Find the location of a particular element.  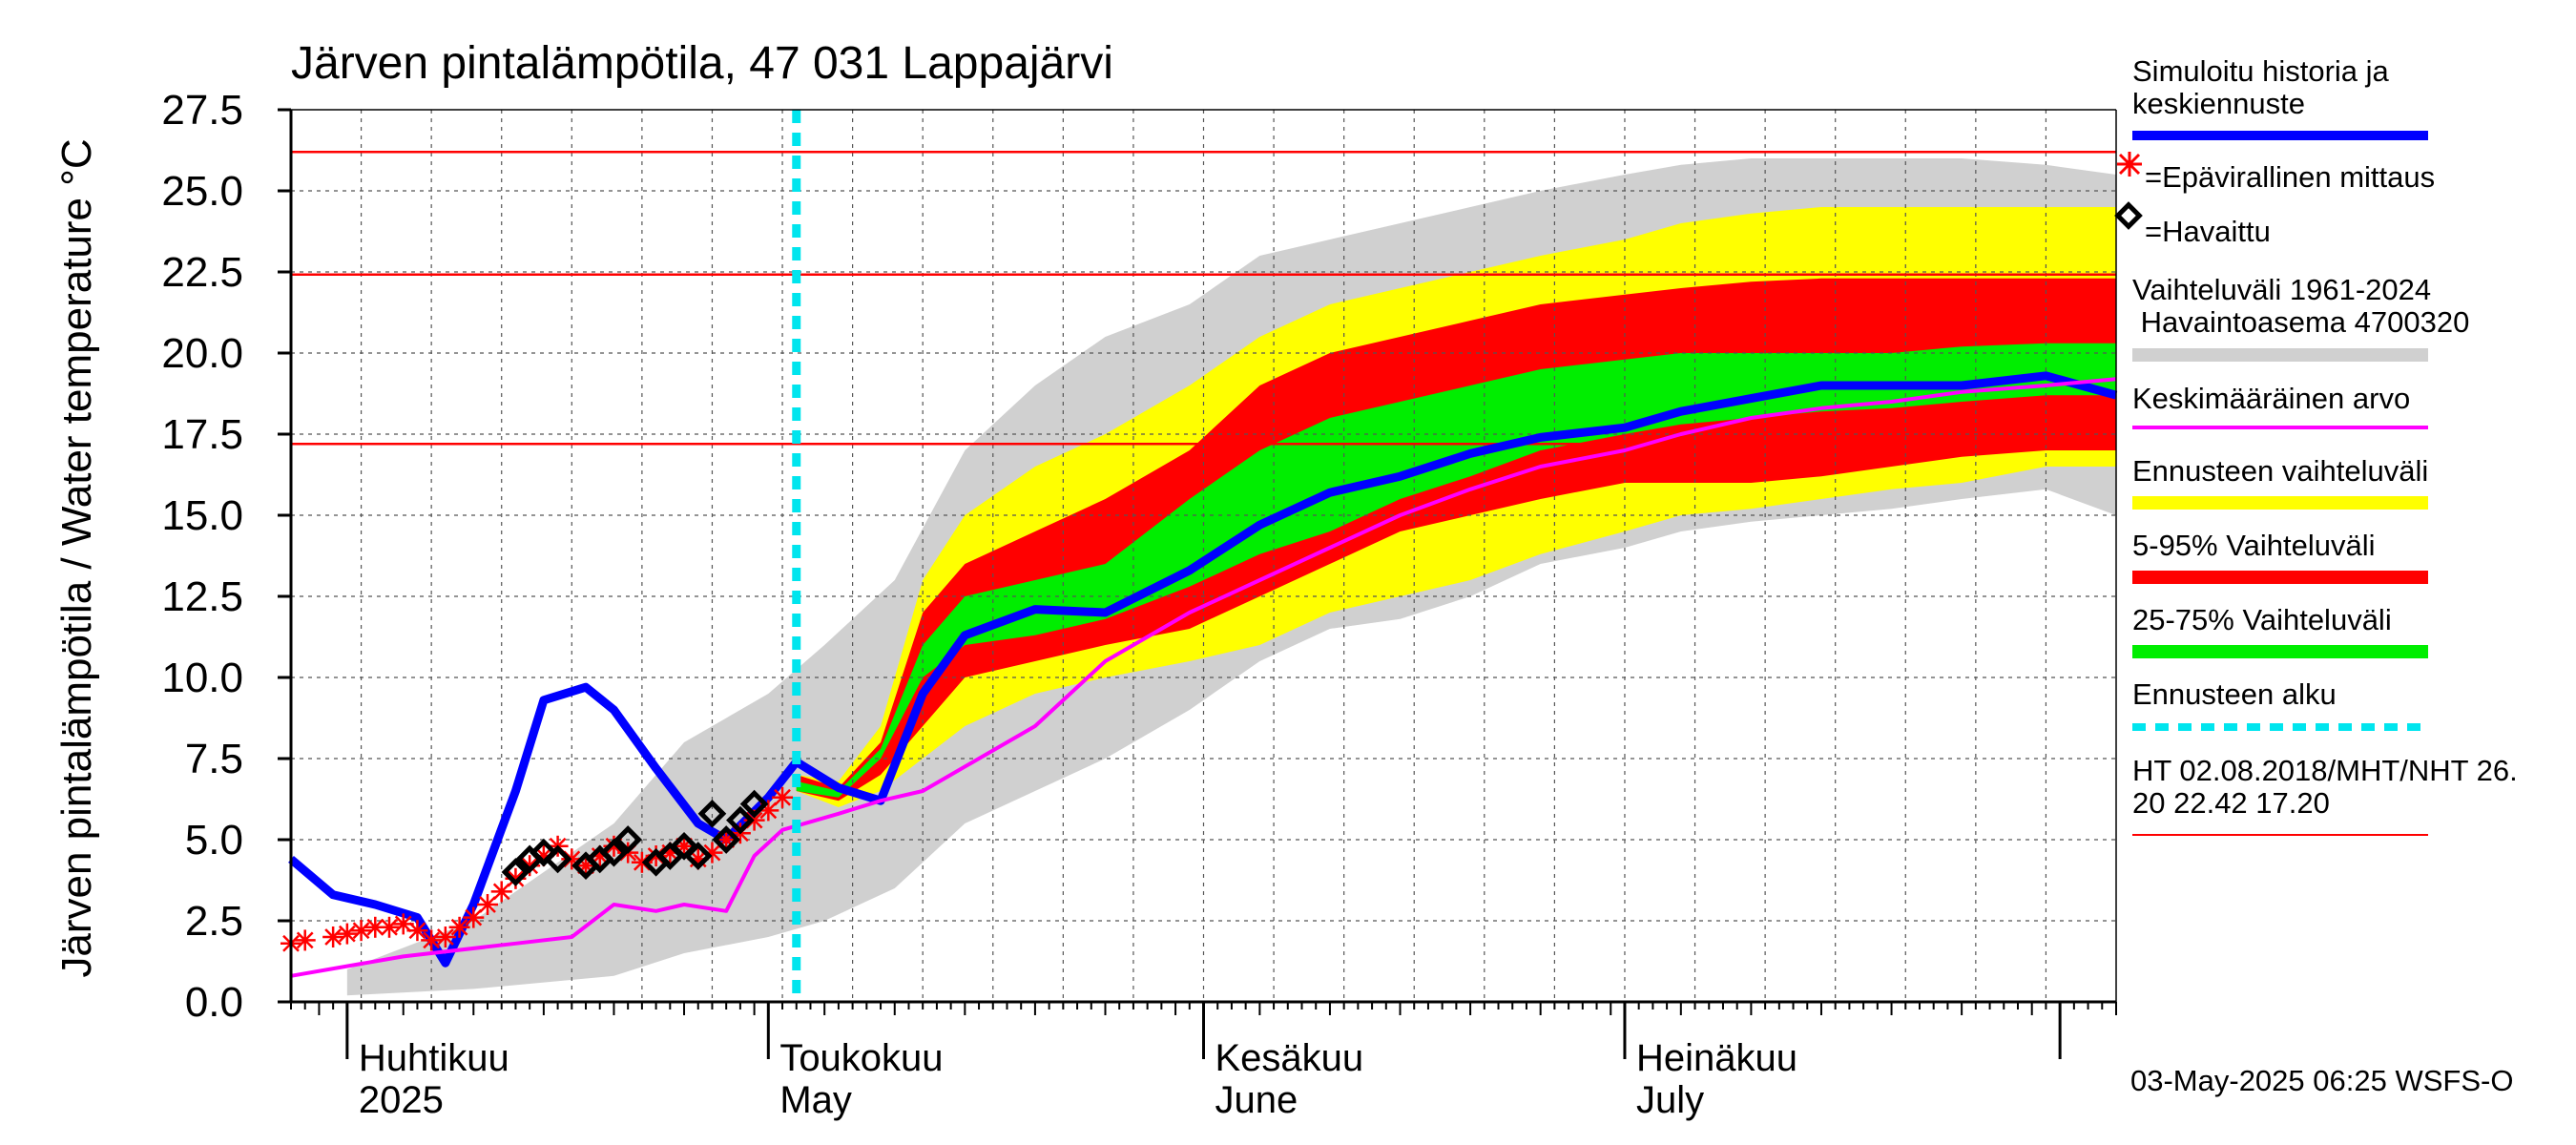

timestamp: 03-May-2025 06:25 WSFS-O is located at coordinates (2321, 1081).